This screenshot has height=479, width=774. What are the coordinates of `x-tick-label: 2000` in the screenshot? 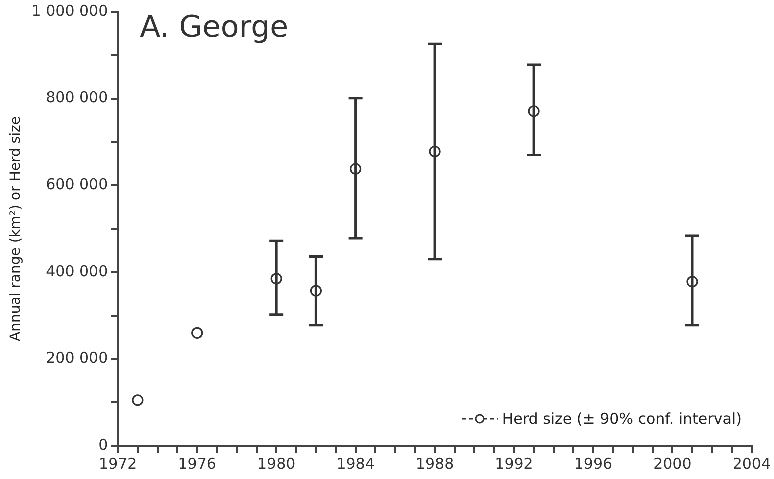 It's located at (673, 463).